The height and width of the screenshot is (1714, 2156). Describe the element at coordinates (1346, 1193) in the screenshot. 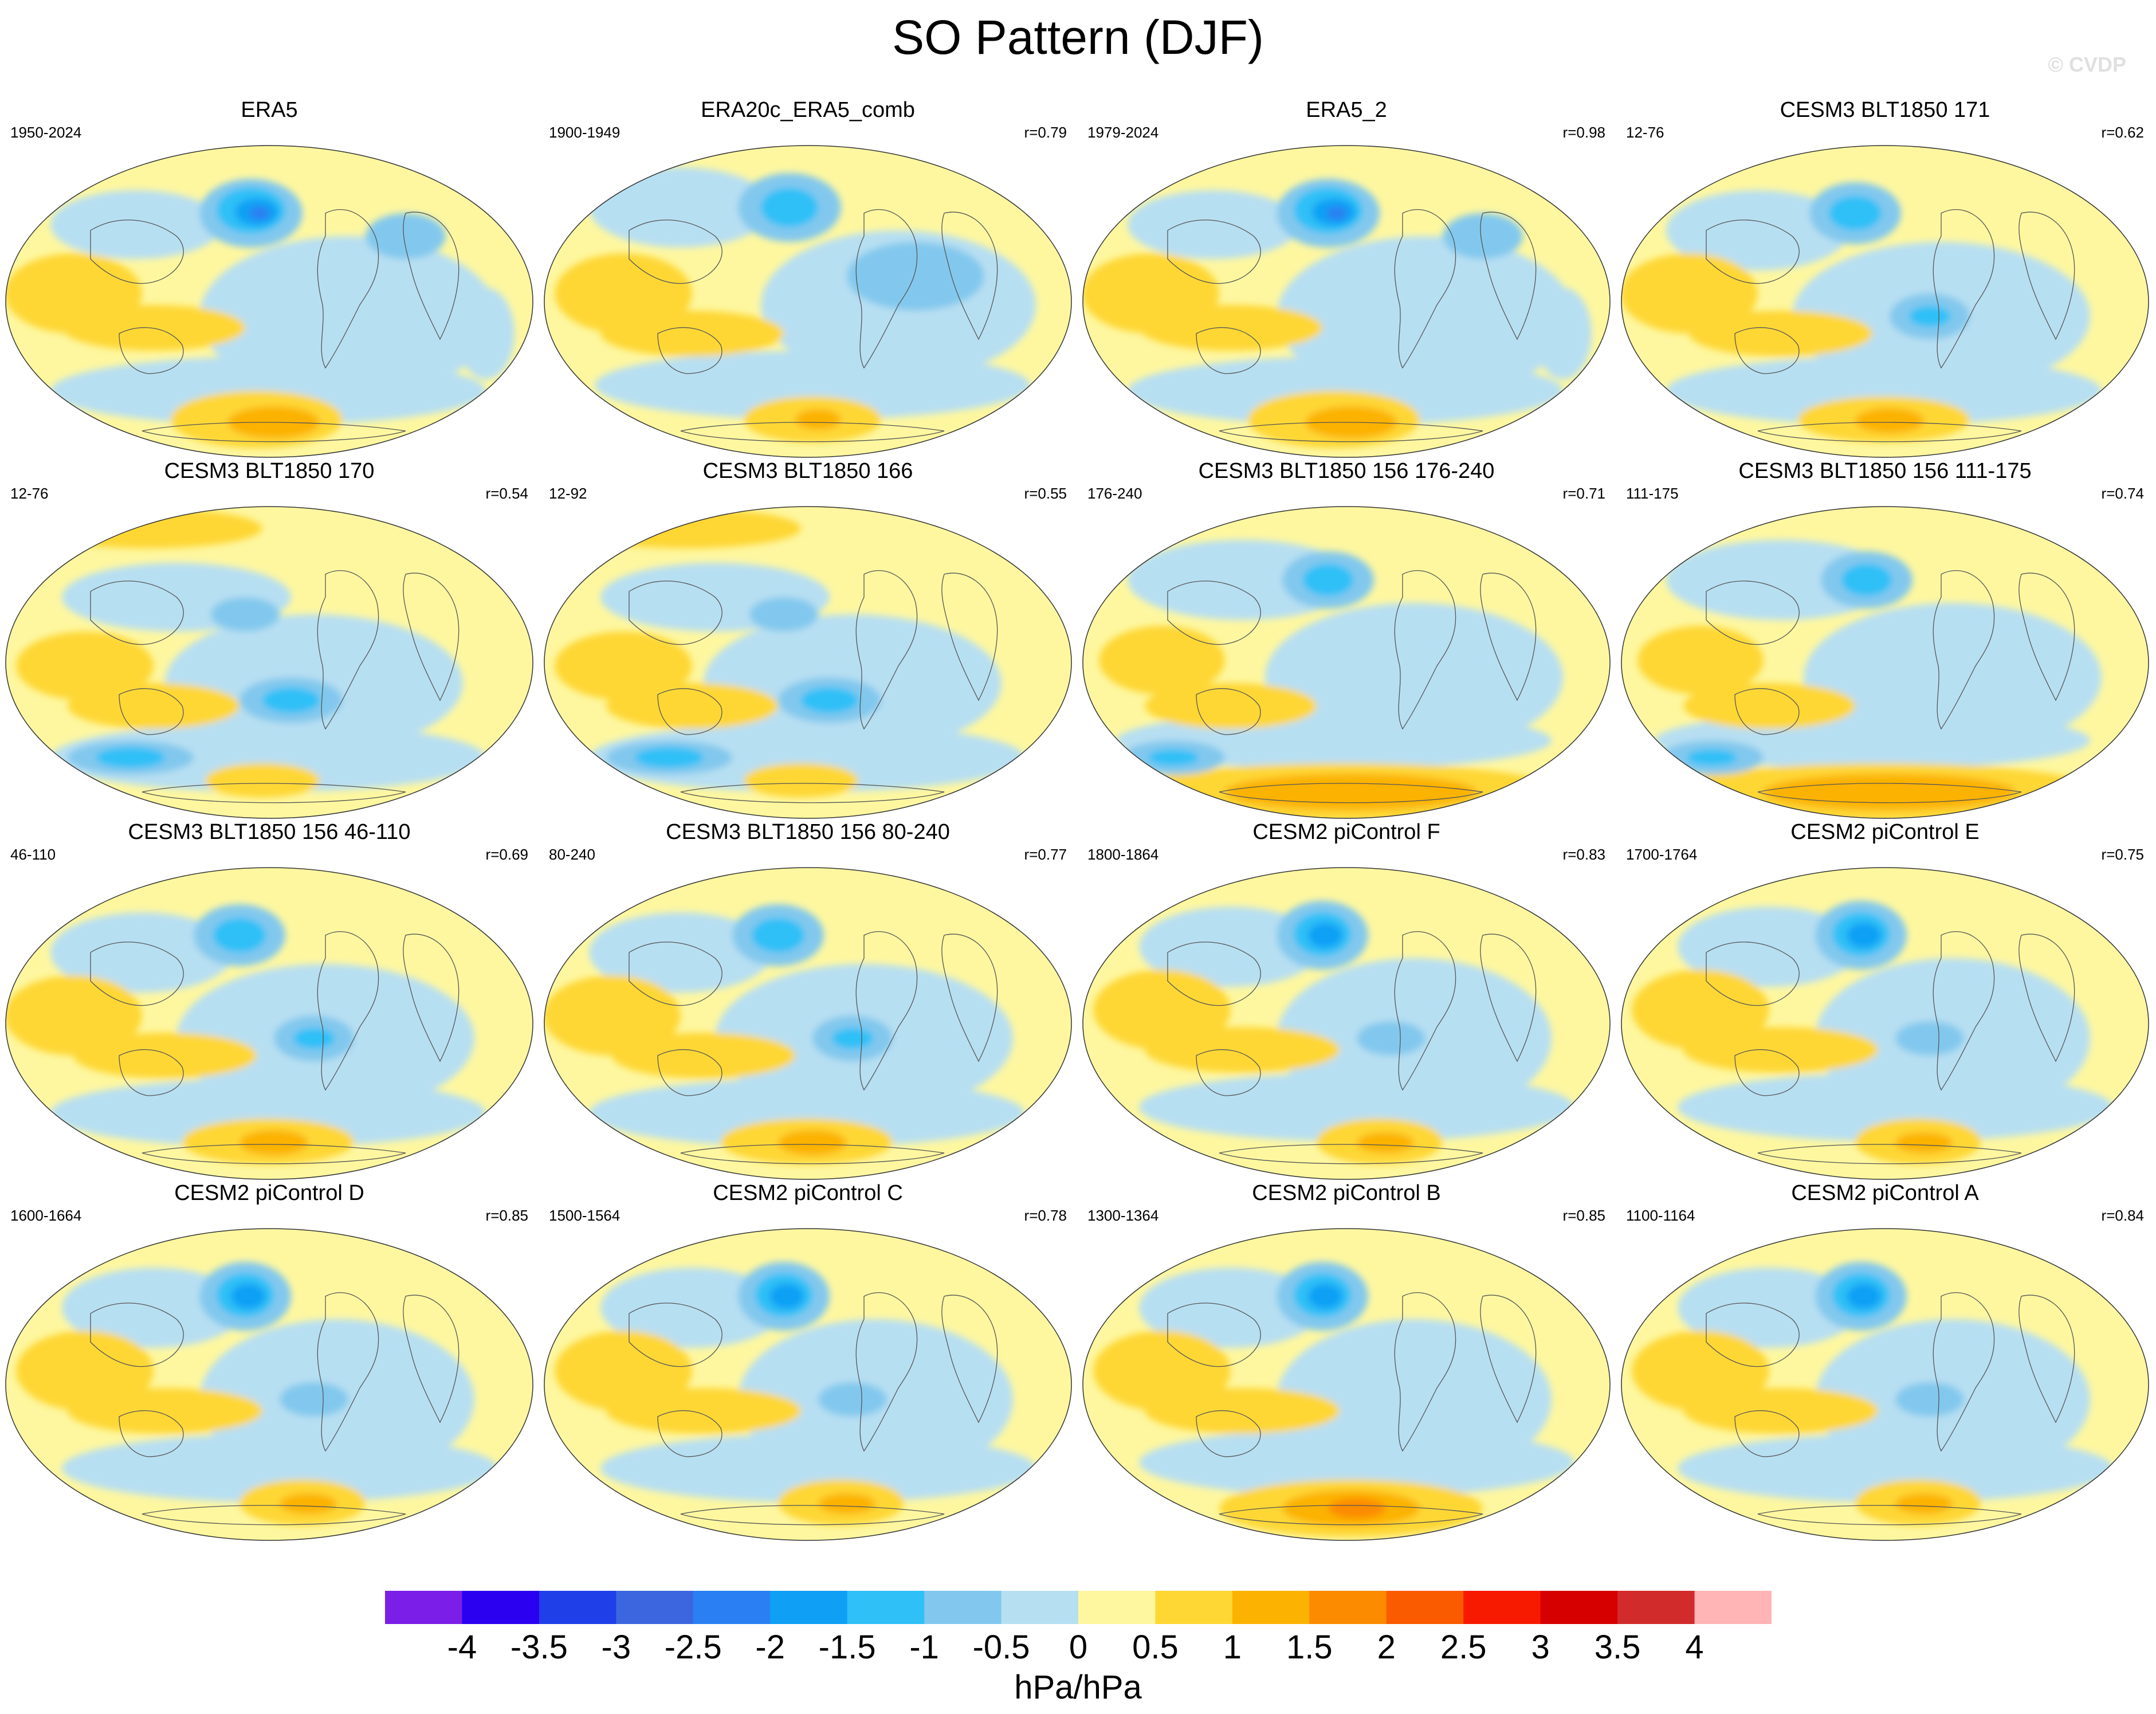

I see `panel-title: CESM2 piControl B` at that location.